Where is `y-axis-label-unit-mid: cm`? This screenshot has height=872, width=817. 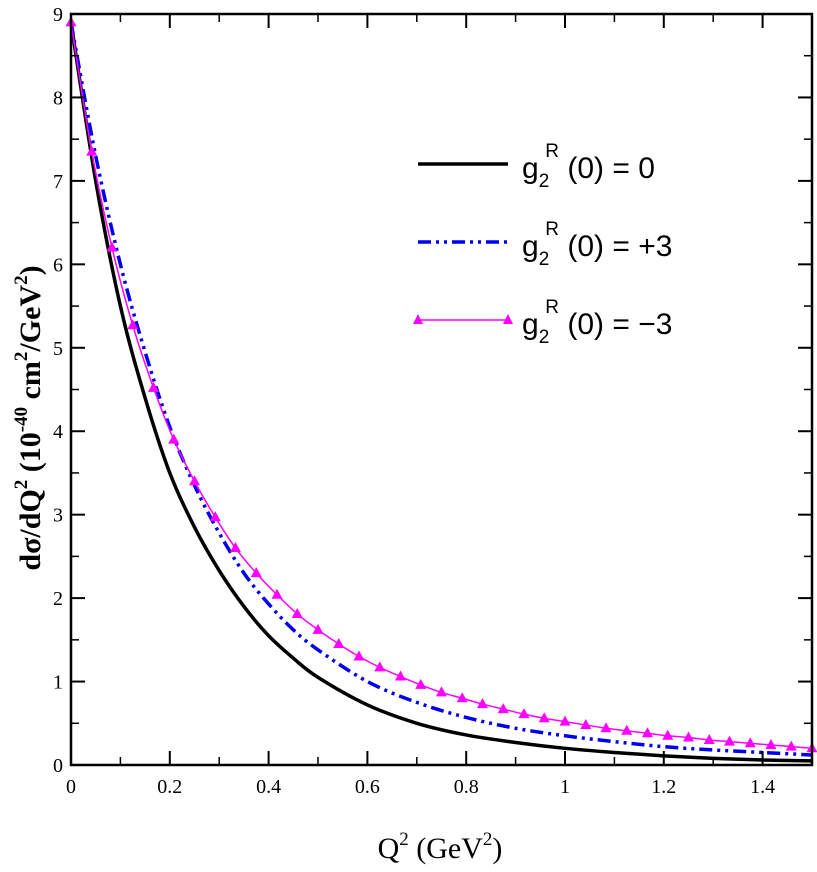 y-axis-label-unit-mid: cm is located at coordinates (30, 384).